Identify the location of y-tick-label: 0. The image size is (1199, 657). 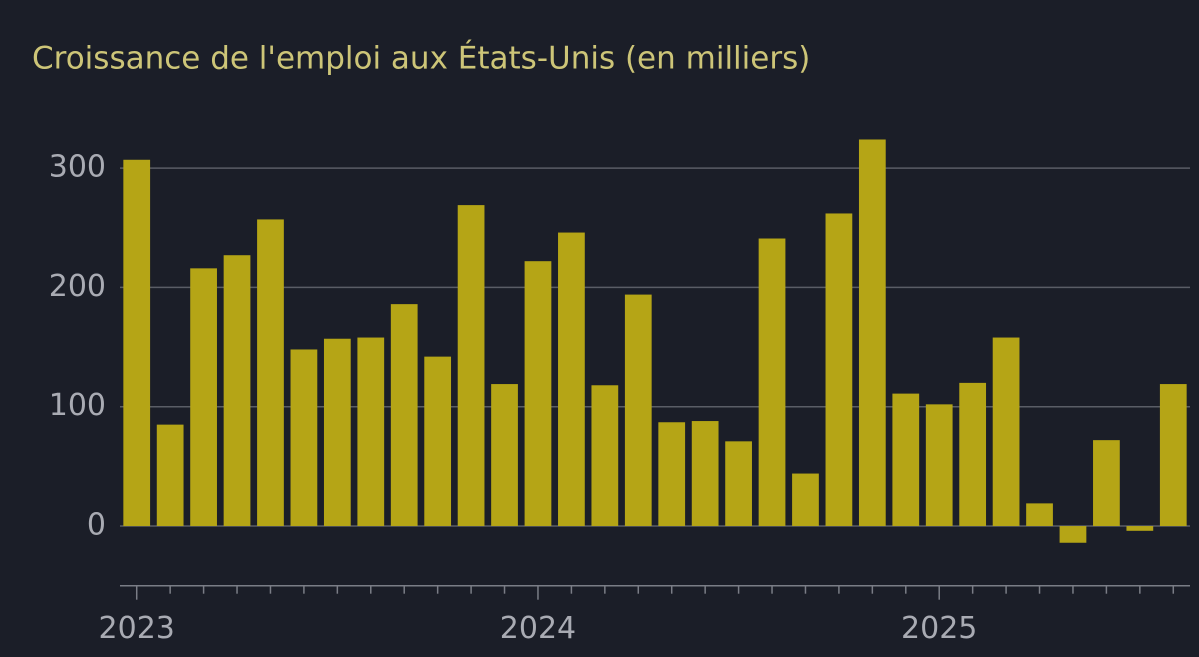
(96, 525).